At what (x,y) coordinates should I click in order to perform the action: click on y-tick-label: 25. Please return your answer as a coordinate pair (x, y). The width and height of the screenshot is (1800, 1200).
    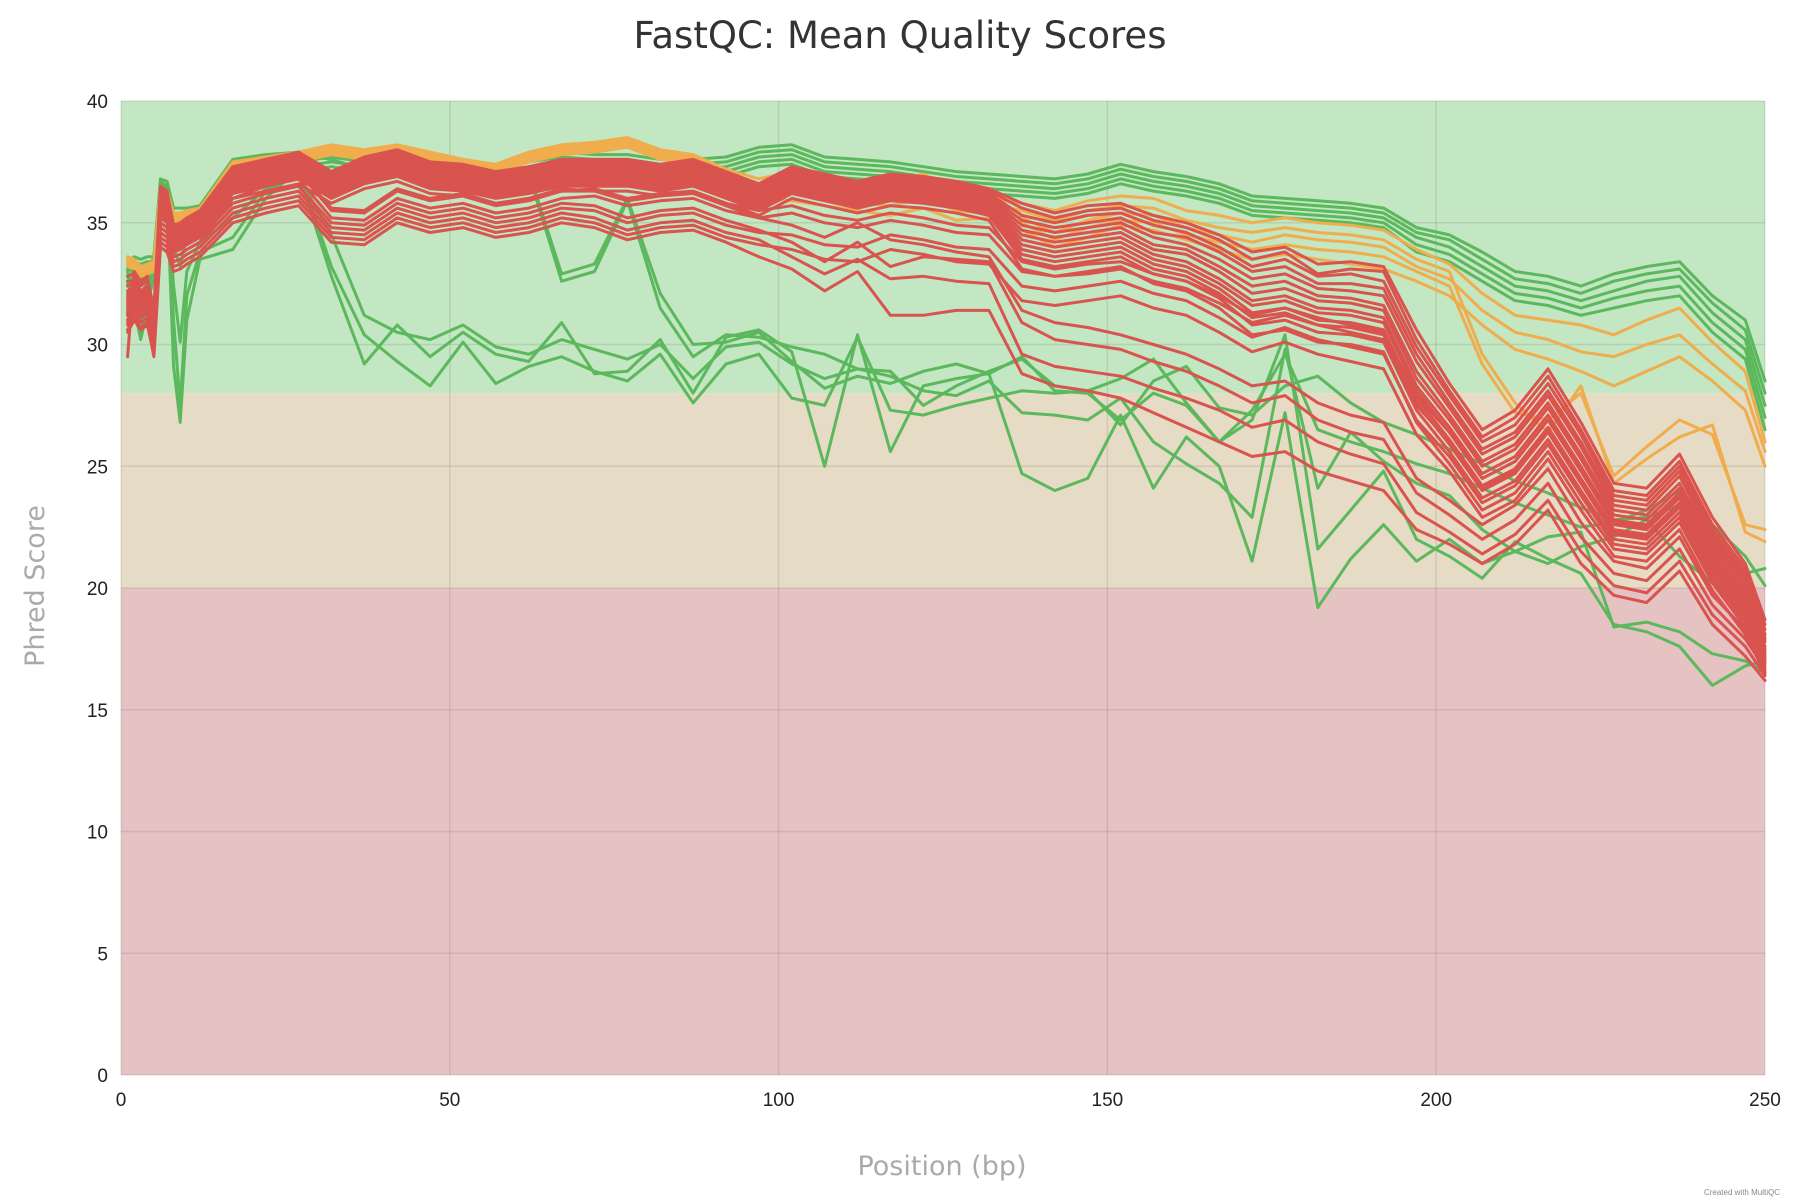
    Looking at the image, I should click on (97, 467).